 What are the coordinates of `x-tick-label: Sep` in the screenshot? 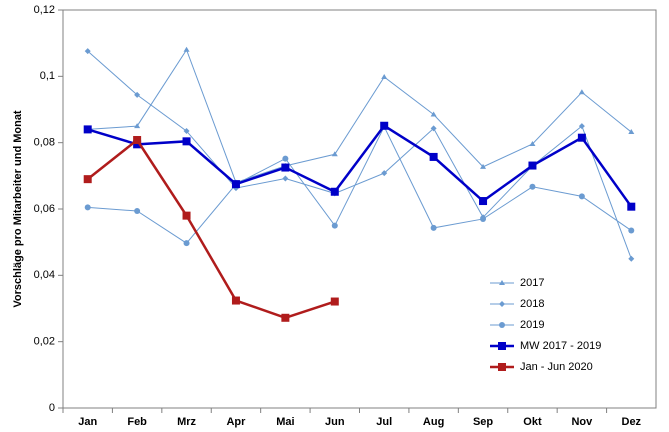 It's located at (483, 422).